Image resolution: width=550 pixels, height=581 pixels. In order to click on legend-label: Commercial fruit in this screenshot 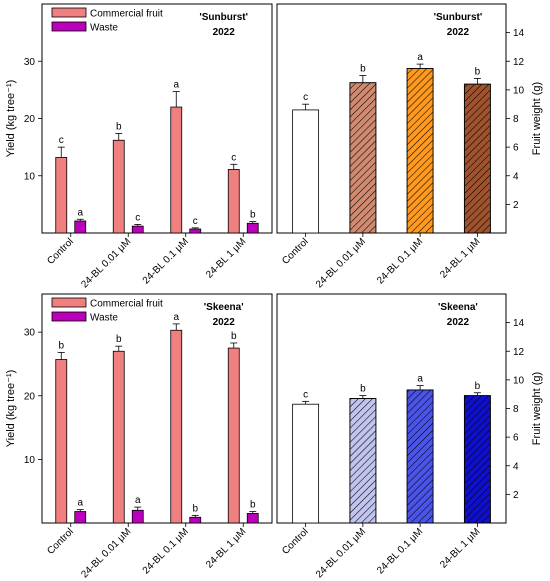, I will do `click(126, 14)`.